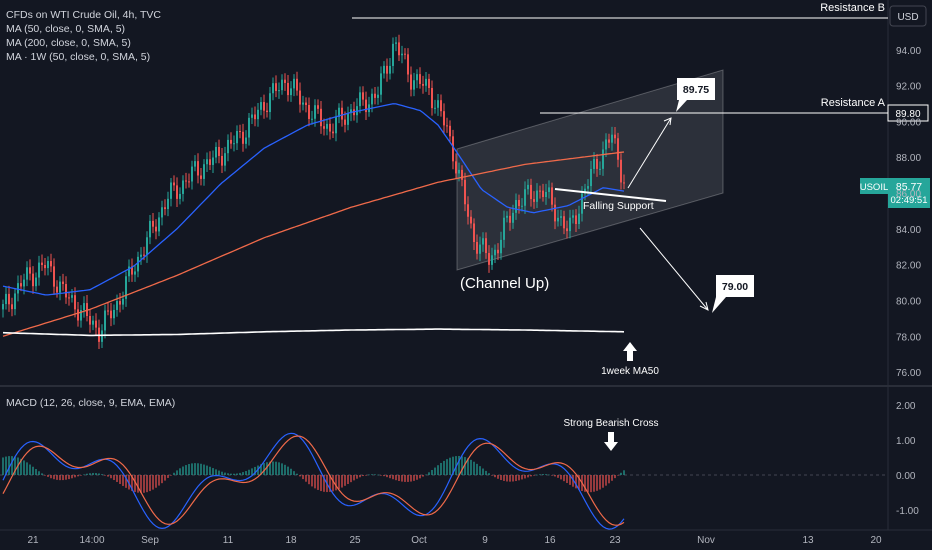  I want to click on resistance-b-label: Resistance B, so click(852, 8).